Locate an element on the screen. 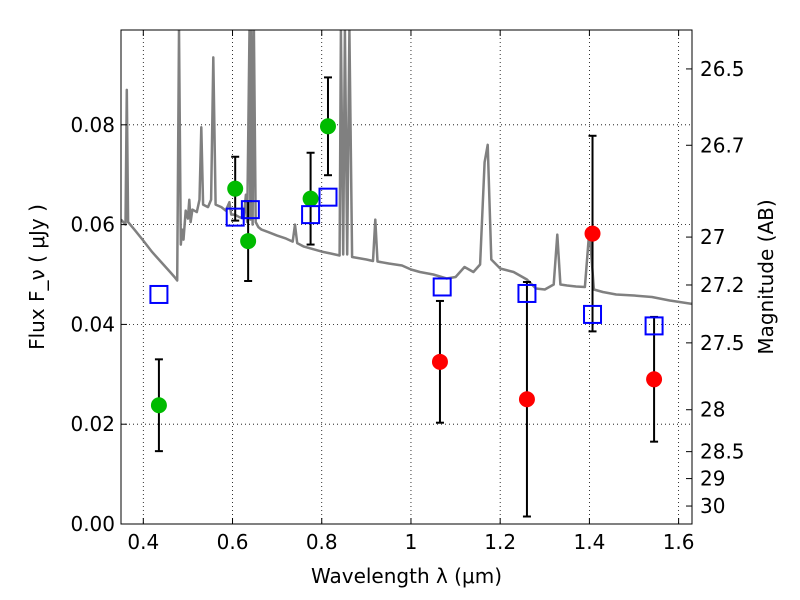 The image size is (800, 600). right-tick-label: 27 is located at coordinates (712, 237).